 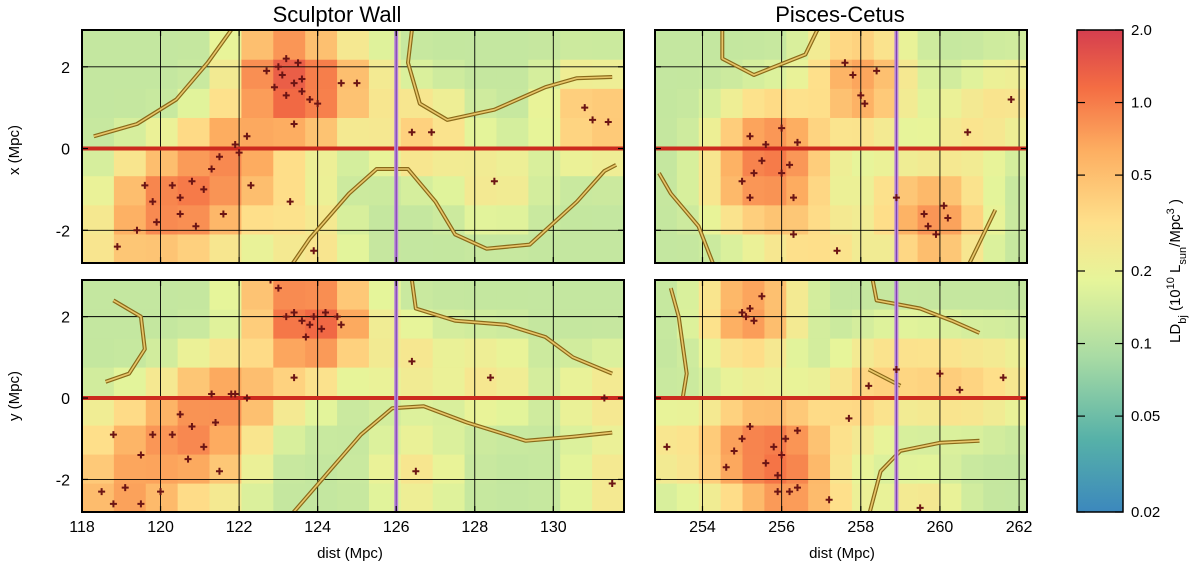 I want to click on x-tick-label: 260, so click(x=940, y=527).